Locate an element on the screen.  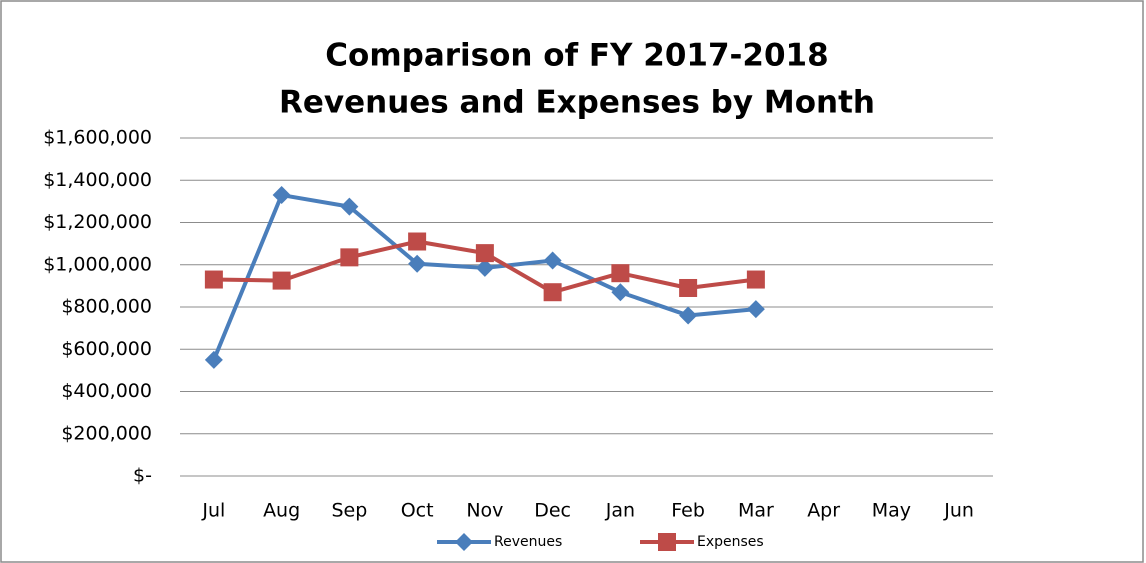
x-tick-label: Sep is located at coordinates (349, 511).